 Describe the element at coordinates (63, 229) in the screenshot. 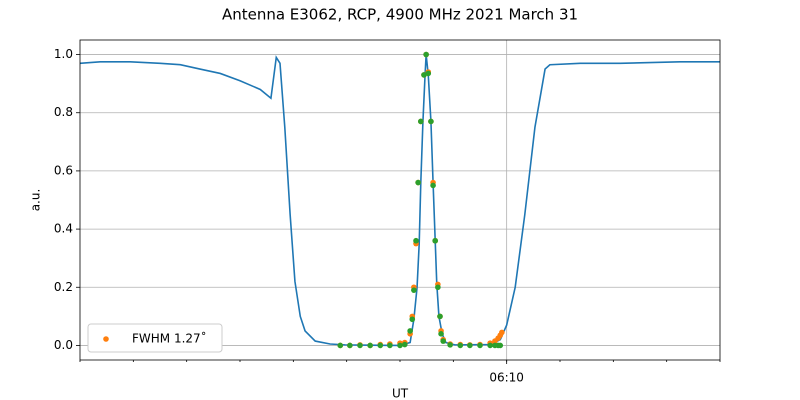

I see `y-tick-label: 0.4` at that location.